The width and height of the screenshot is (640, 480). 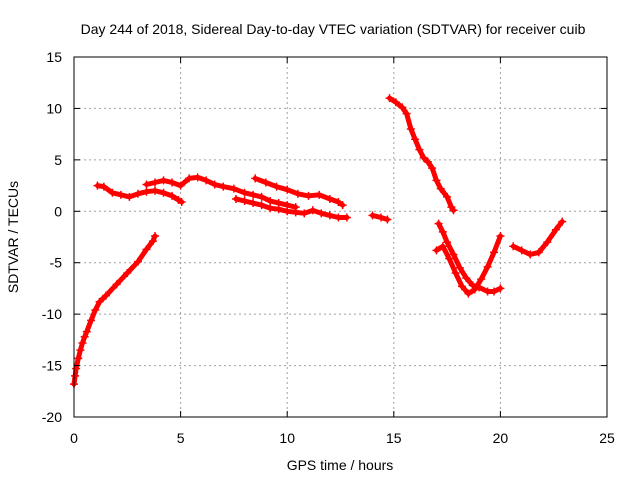 What do you see at coordinates (394, 438) in the screenshot?
I see `x-tick-label: 15` at bounding box center [394, 438].